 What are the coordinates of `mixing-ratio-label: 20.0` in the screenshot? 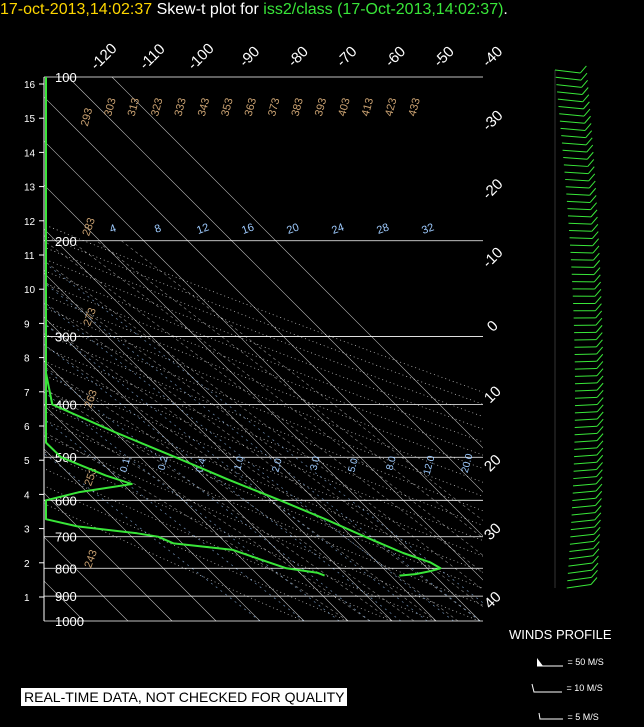 It's located at (468, 463).